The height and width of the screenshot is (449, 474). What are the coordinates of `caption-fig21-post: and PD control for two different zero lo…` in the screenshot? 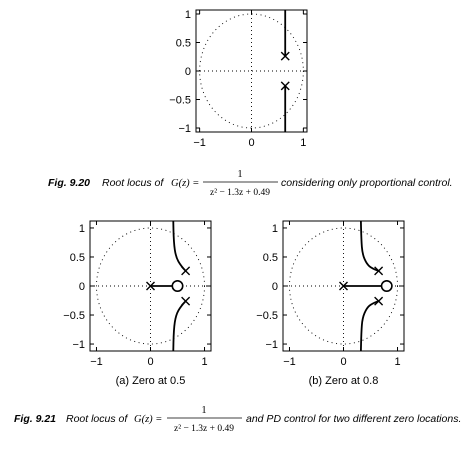 It's located at (353, 419).